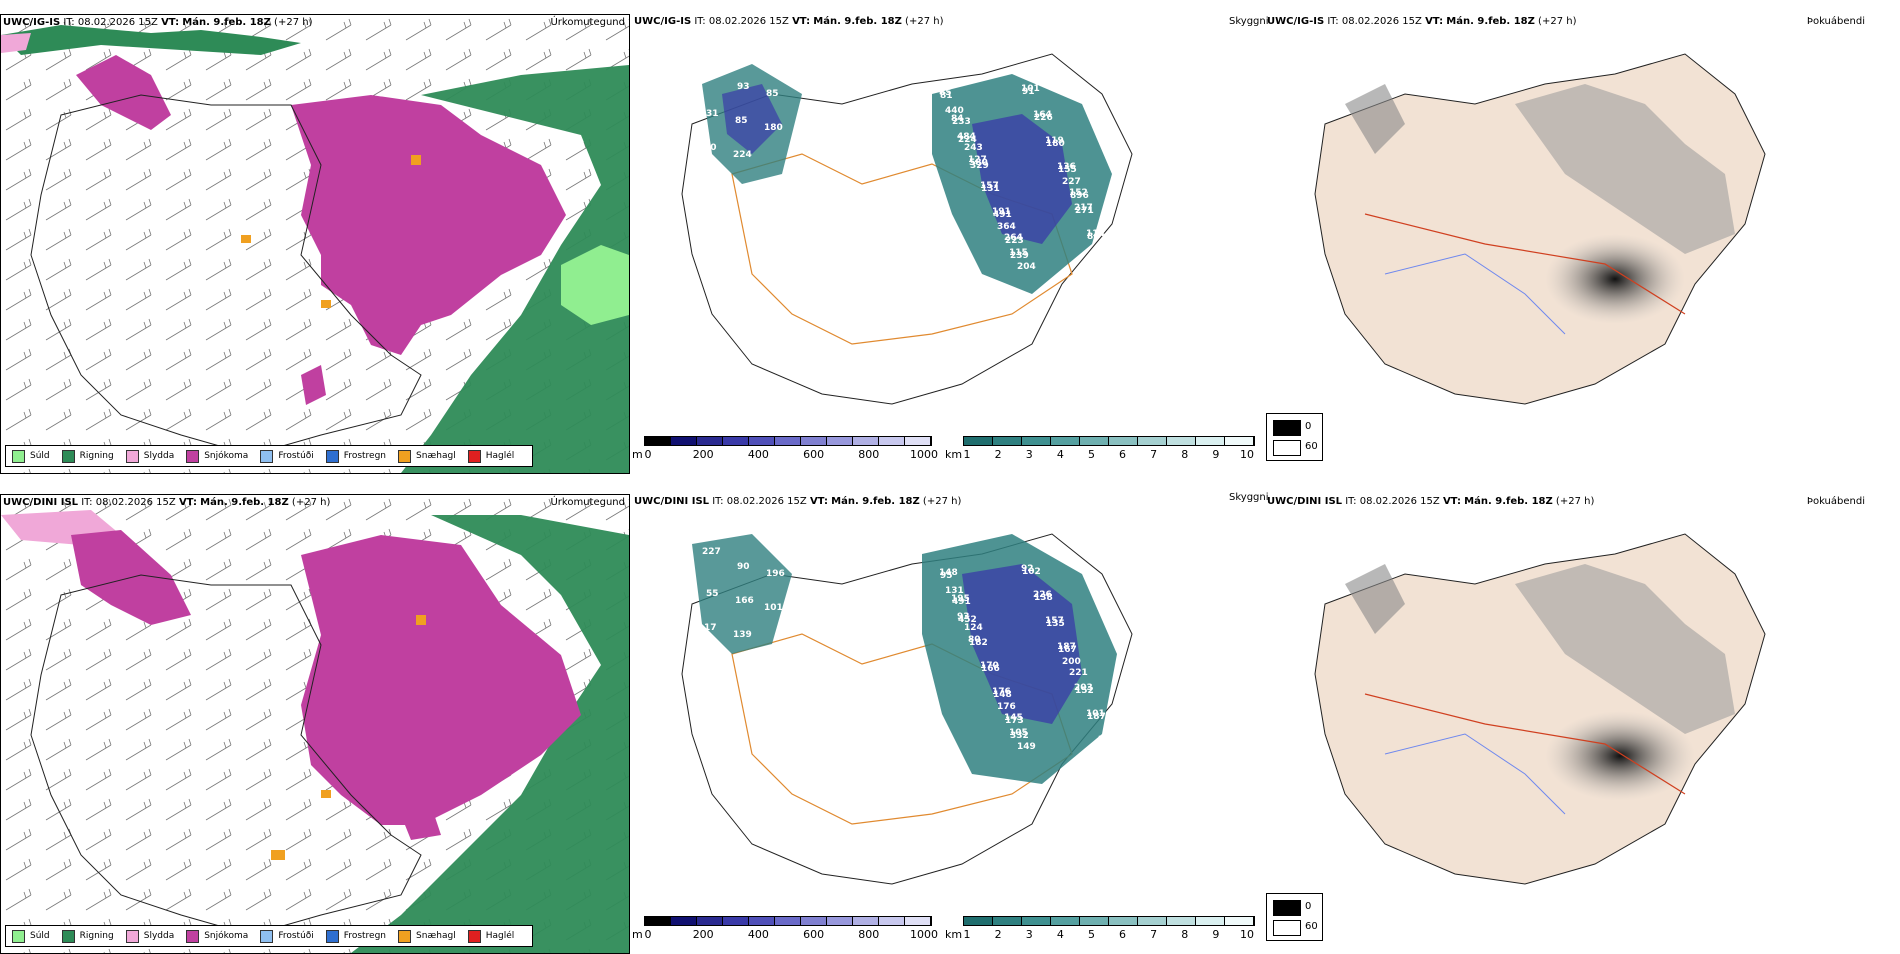 The image size is (1900, 954). What do you see at coordinates (490, 456) in the screenshot?
I see `legend-item-hagle: Haglél` at bounding box center [490, 456].